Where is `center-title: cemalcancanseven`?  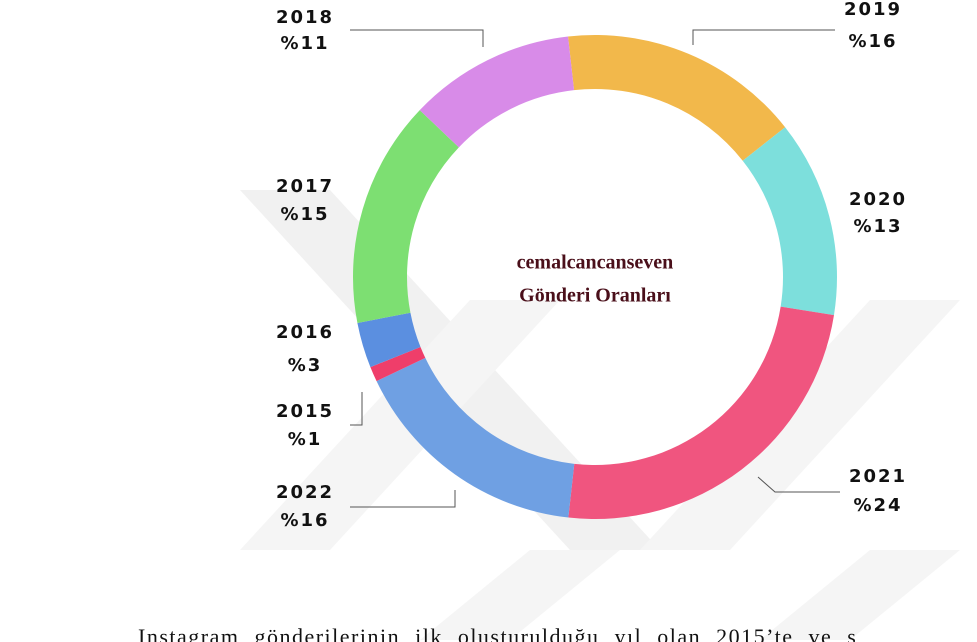 center-title: cemalcancanseven is located at coordinates (595, 263).